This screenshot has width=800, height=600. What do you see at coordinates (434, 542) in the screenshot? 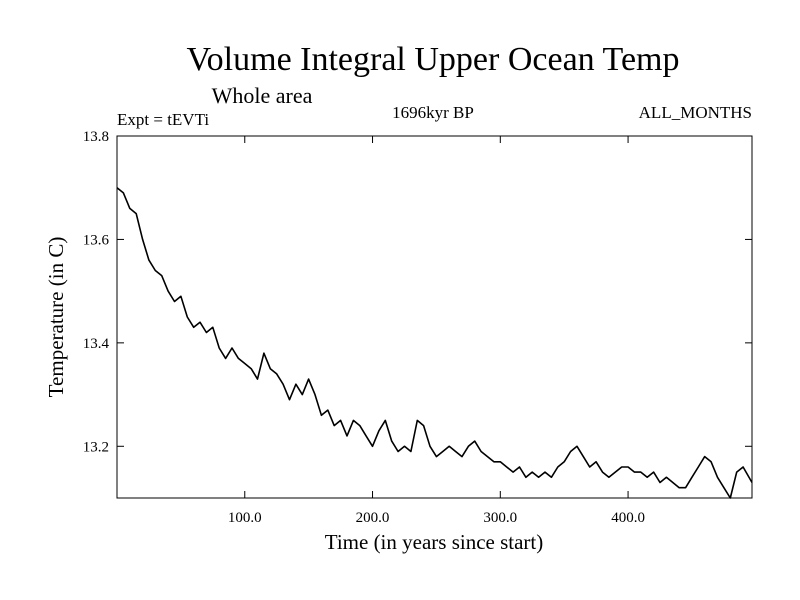
I see `x-axis-label: Time (in years since start)` at bounding box center [434, 542].